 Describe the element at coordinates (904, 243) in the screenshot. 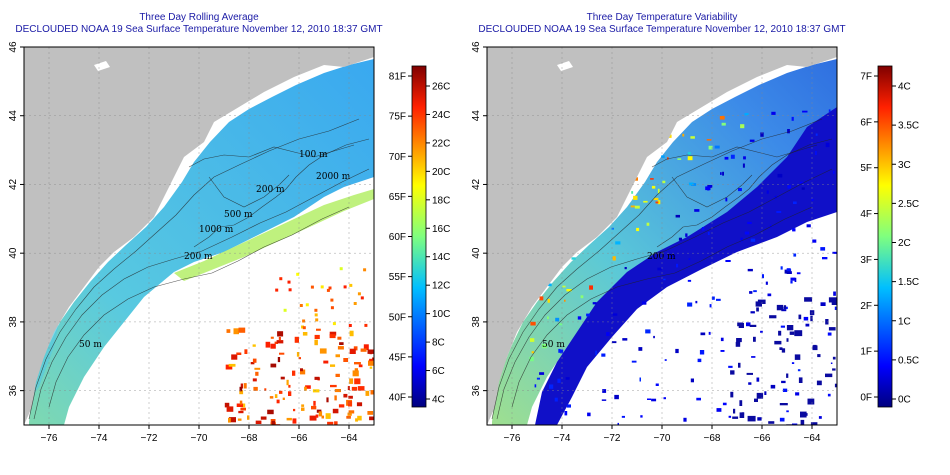

I see `colorbar-celsius-label: 2C` at that location.